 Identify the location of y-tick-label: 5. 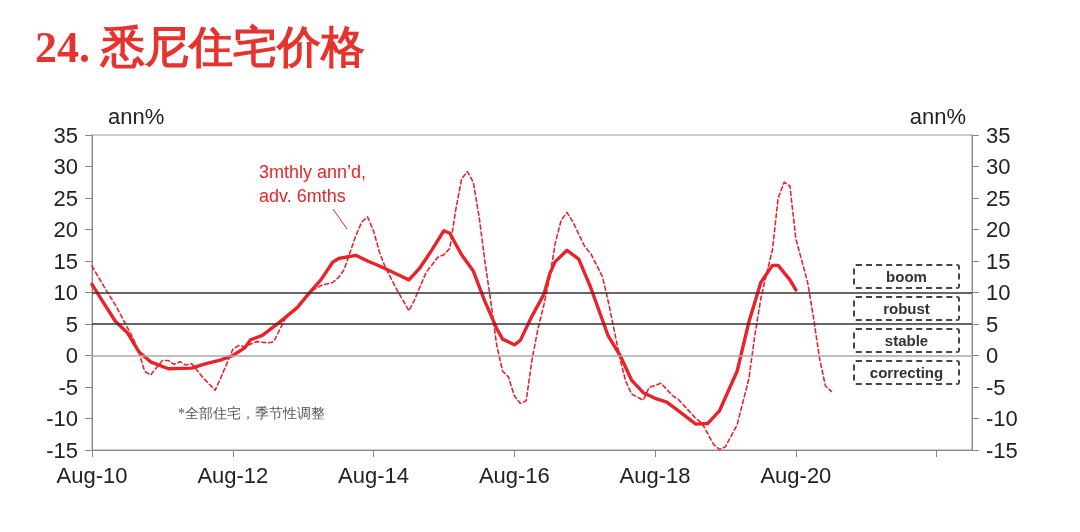
(71, 324).